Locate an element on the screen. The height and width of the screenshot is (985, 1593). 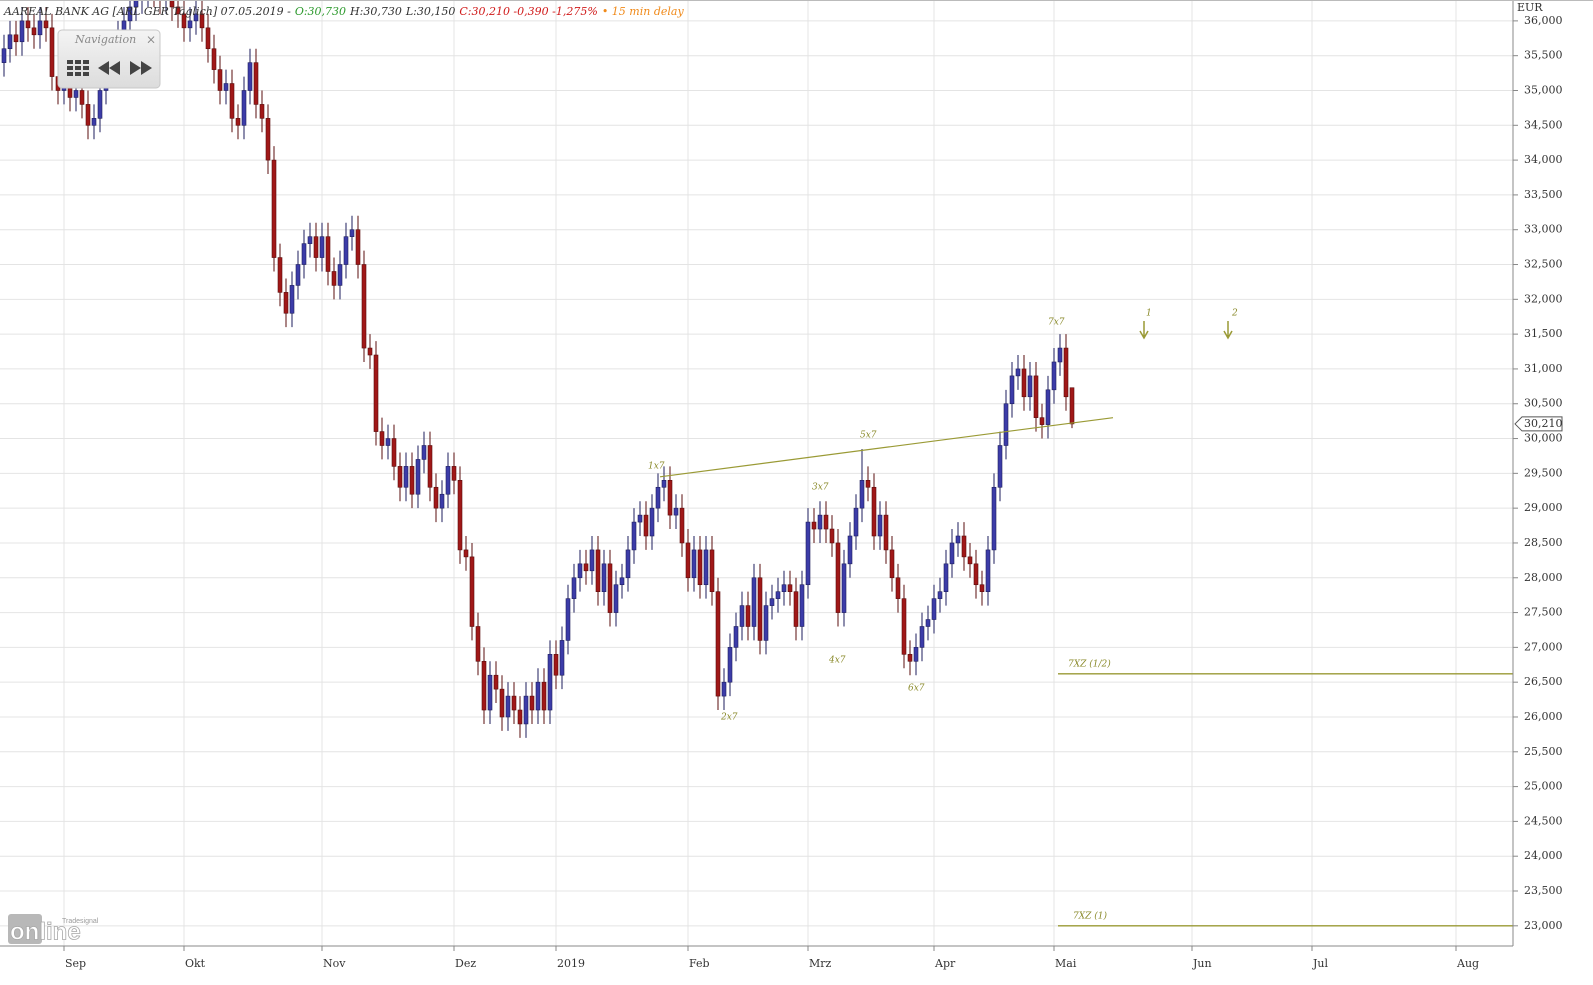
y-tick-label: 34,000 is located at coordinates (1543, 159).